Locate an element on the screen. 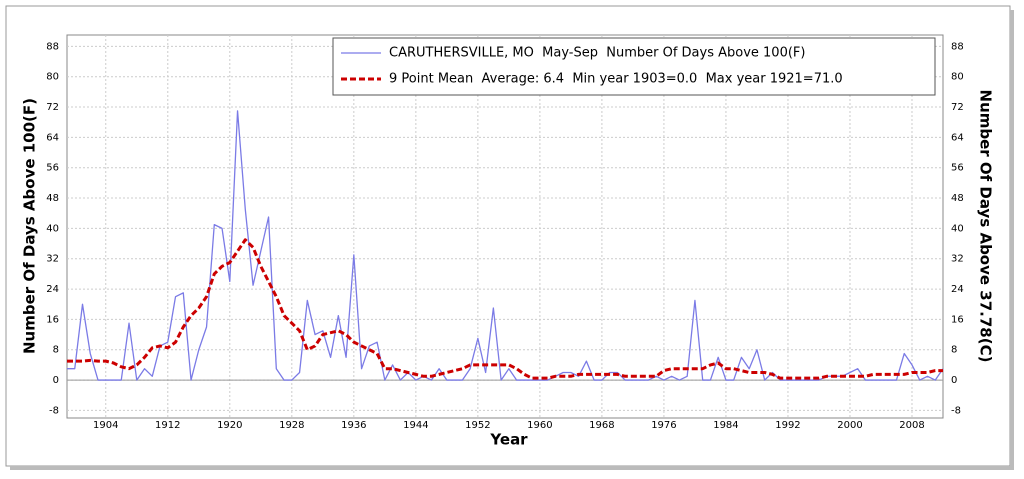 The height and width of the screenshot is (479, 1024). y-tick-label: 16 is located at coordinates (52, 319).